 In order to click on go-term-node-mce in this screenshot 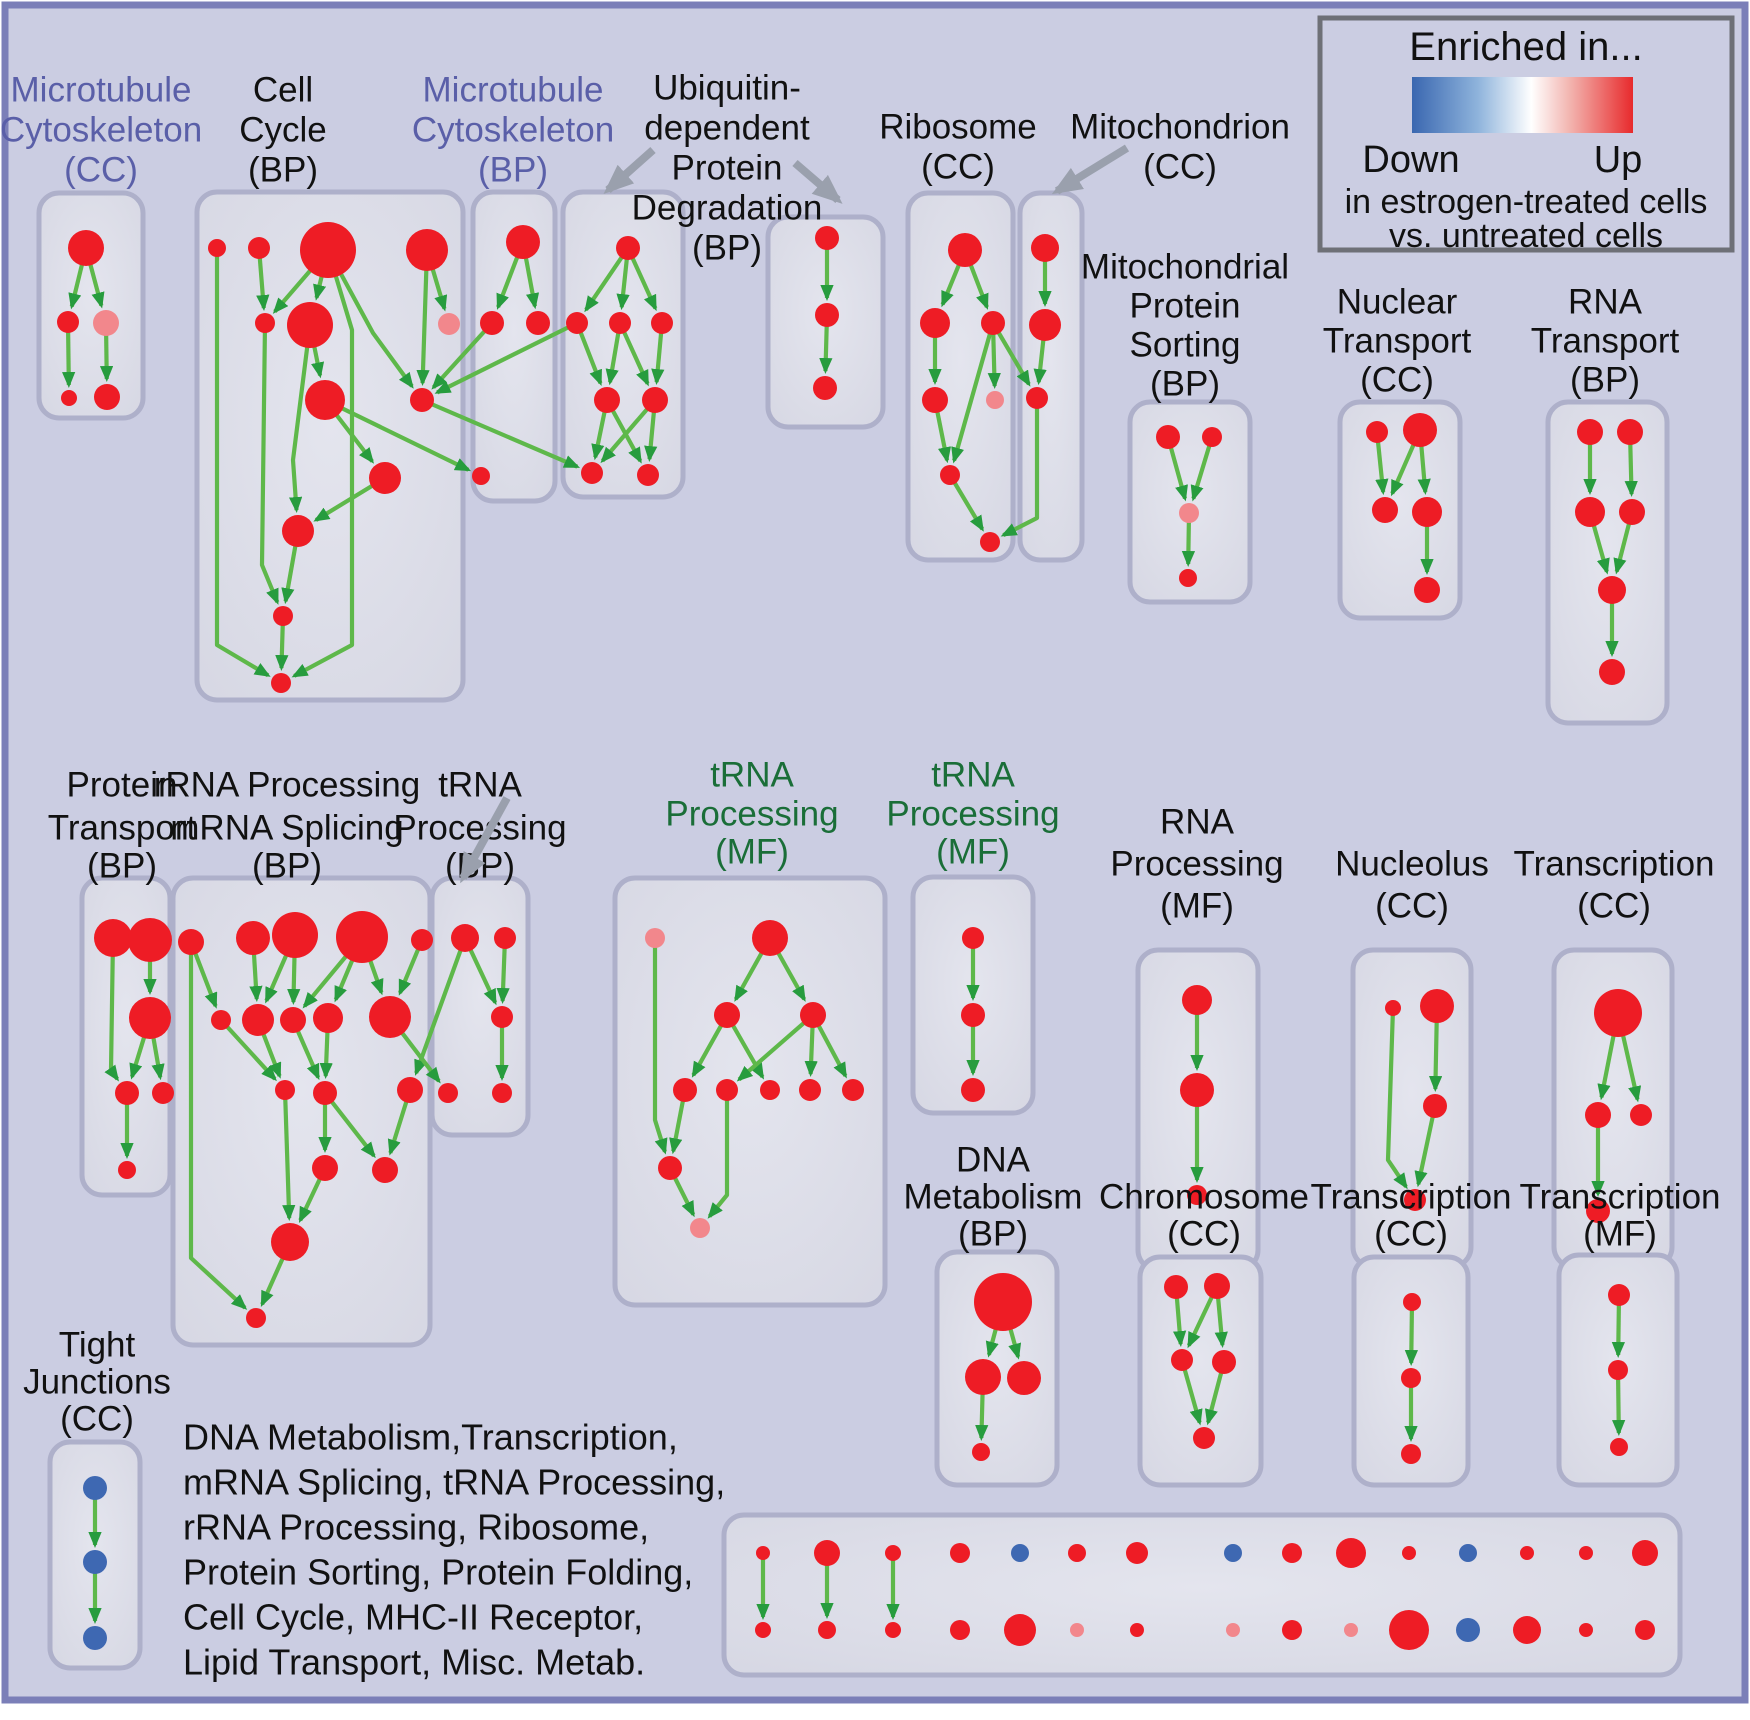, I will do `click(107, 397)`.